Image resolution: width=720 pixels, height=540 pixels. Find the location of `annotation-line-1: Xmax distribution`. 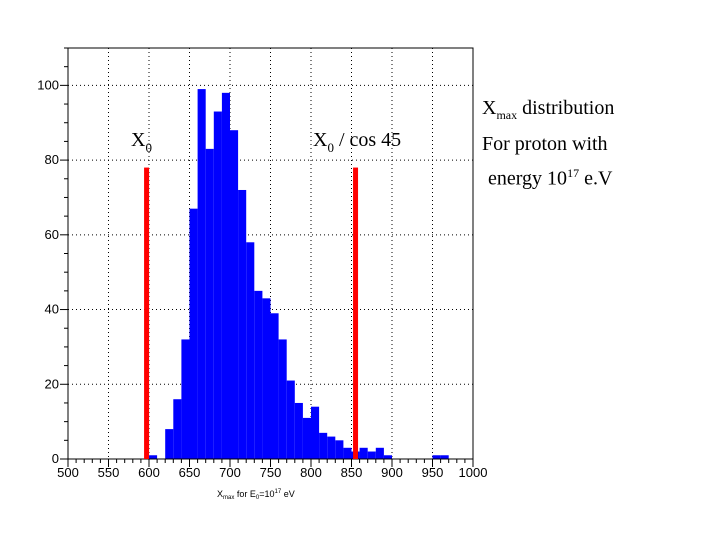

annotation-line-1: Xmax distribution is located at coordinates (548, 109).